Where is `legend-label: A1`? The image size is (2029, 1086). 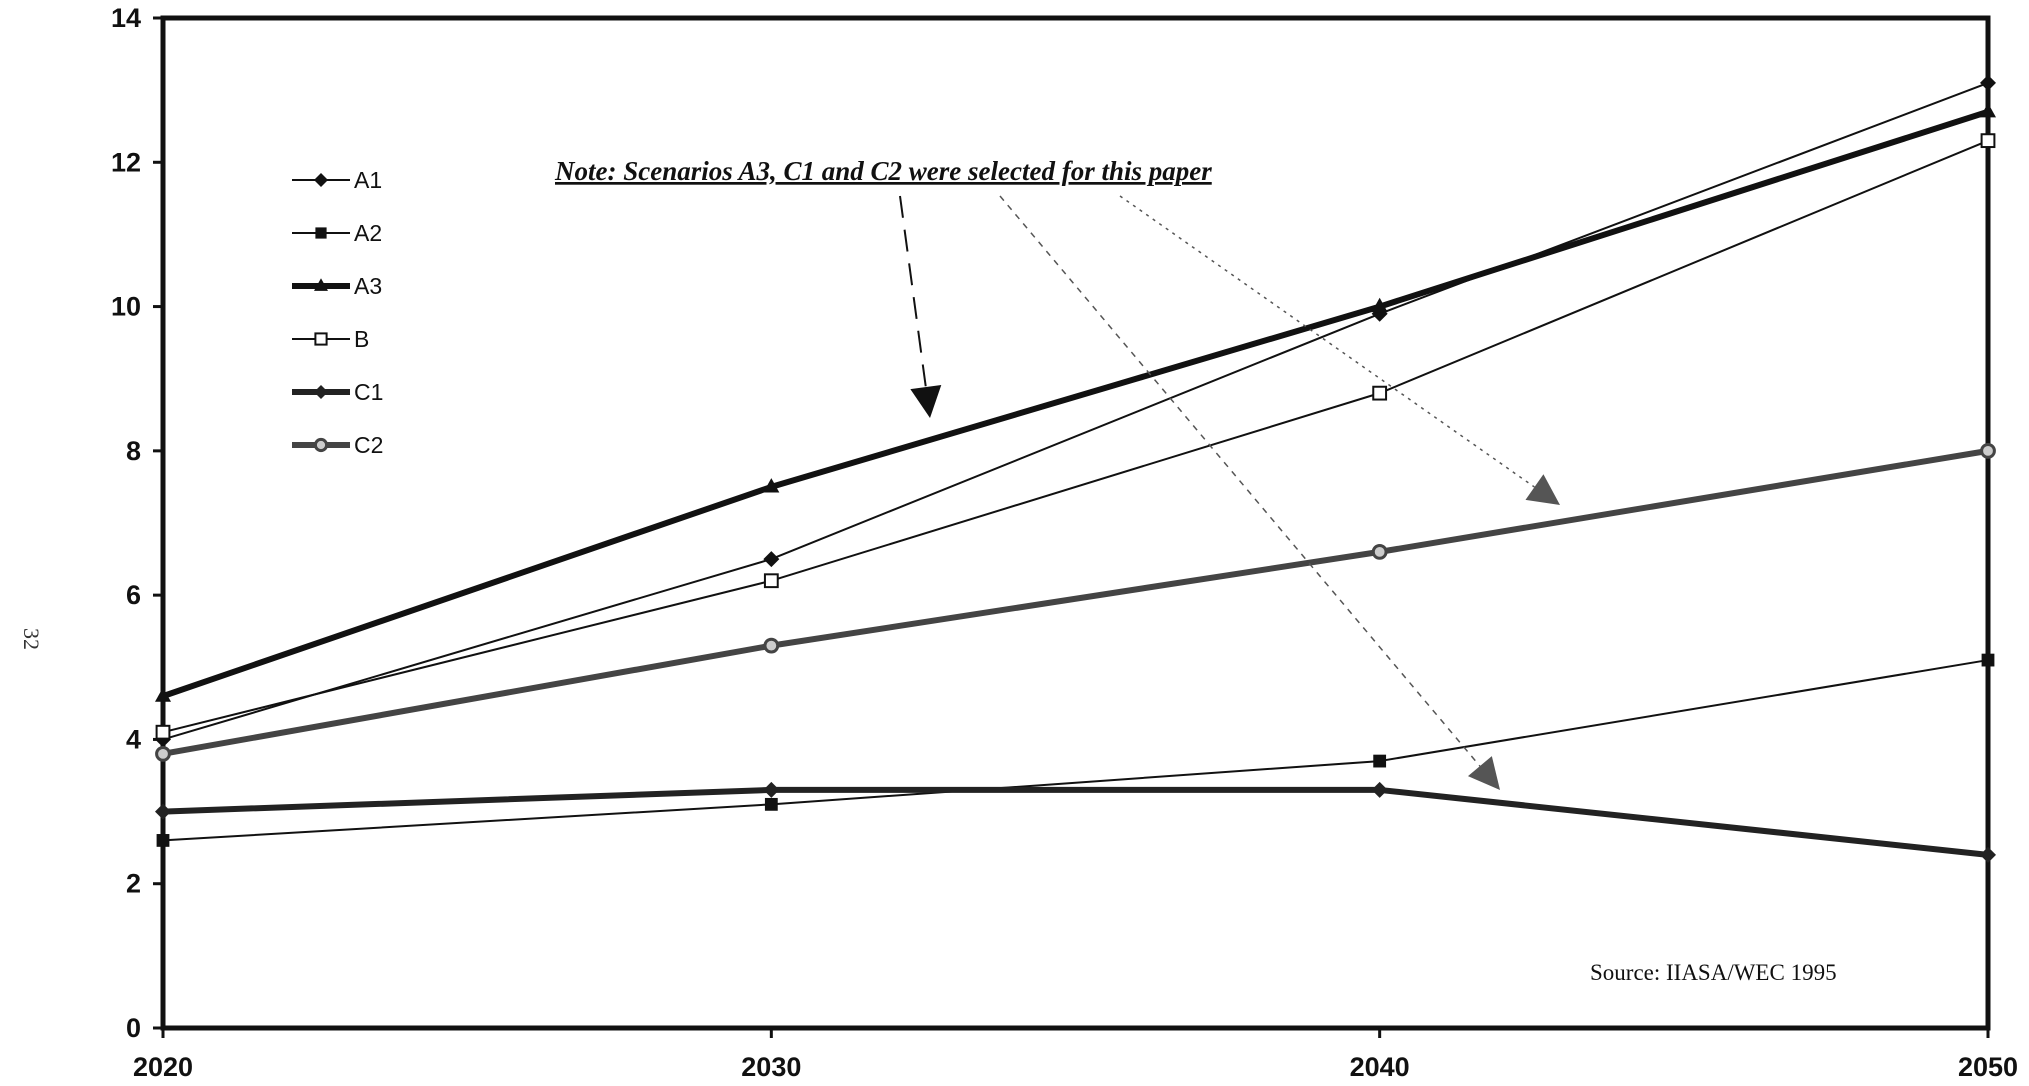 legend-label: A1 is located at coordinates (368, 180).